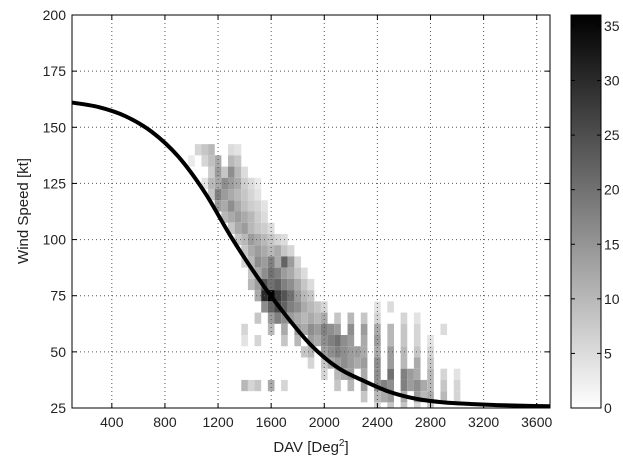 This screenshot has width=623, height=459. What do you see at coordinates (483, 422) in the screenshot?
I see `x-tick-label: 3200` at bounding box center [483, 422].